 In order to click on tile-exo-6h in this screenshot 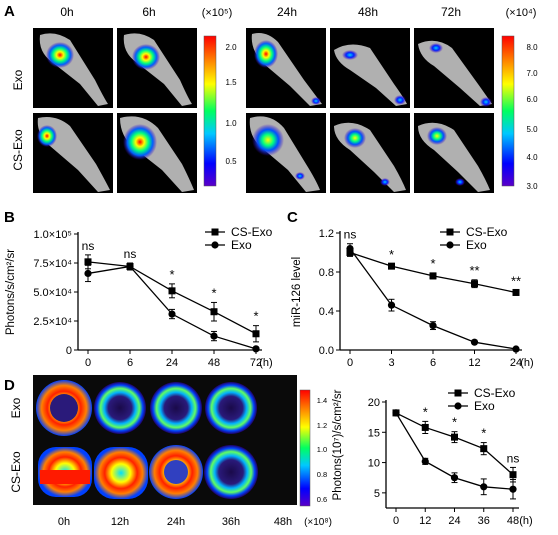, I will do `click(157, 68)`.